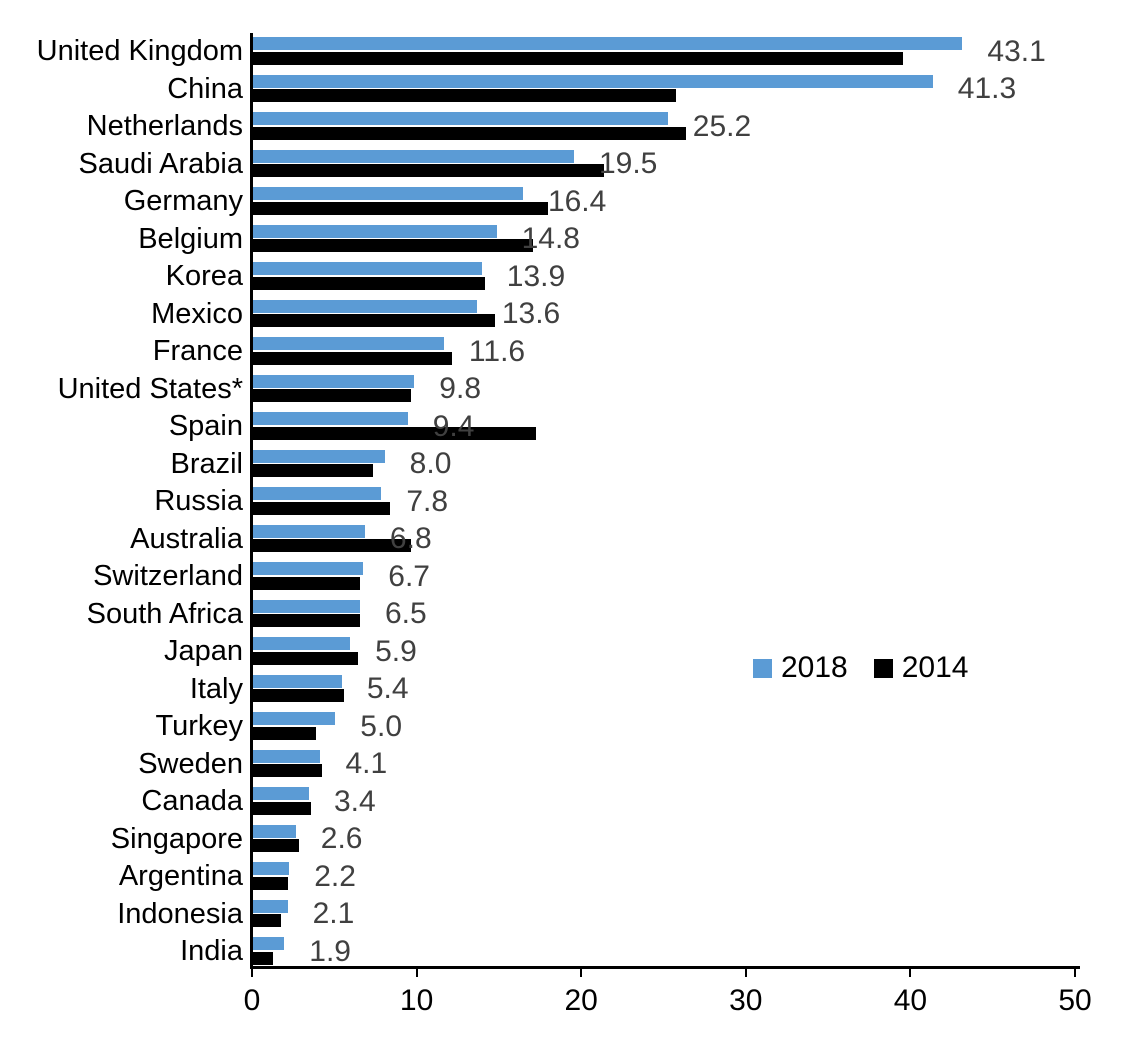  What do you see at coordinates (199, 726) in the screenshot?
I see `category-label: Turkey` at bounding box center [199, 726].